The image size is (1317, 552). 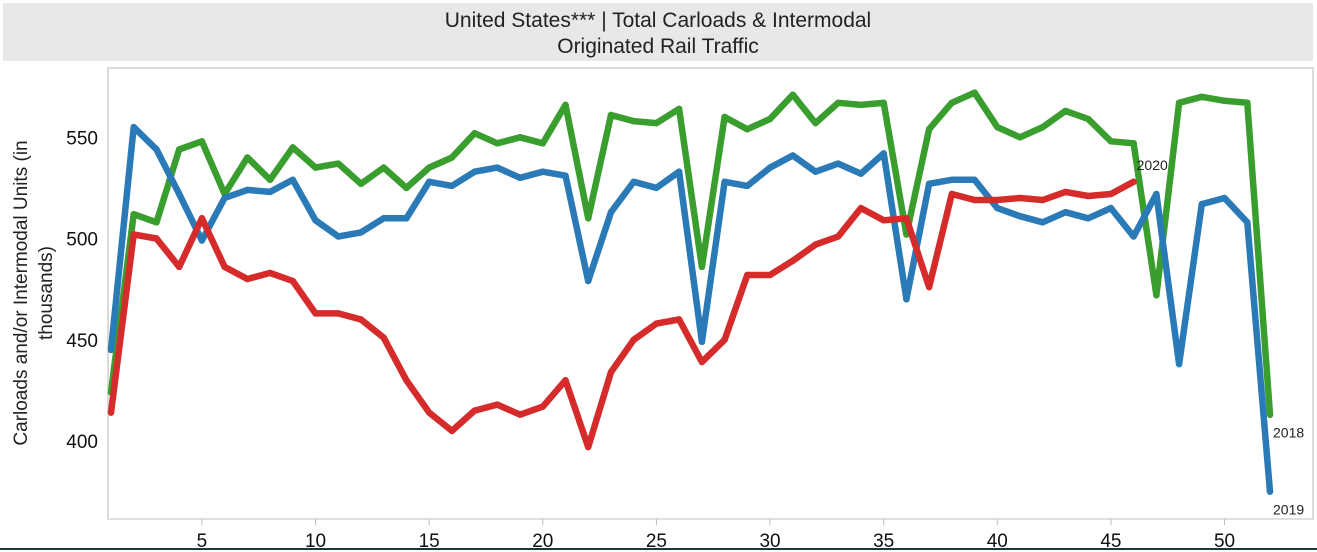 I want to click on y-axis-title-line-1: Carloads and/or Intermodal Units (in, so click(x=21, y=292).